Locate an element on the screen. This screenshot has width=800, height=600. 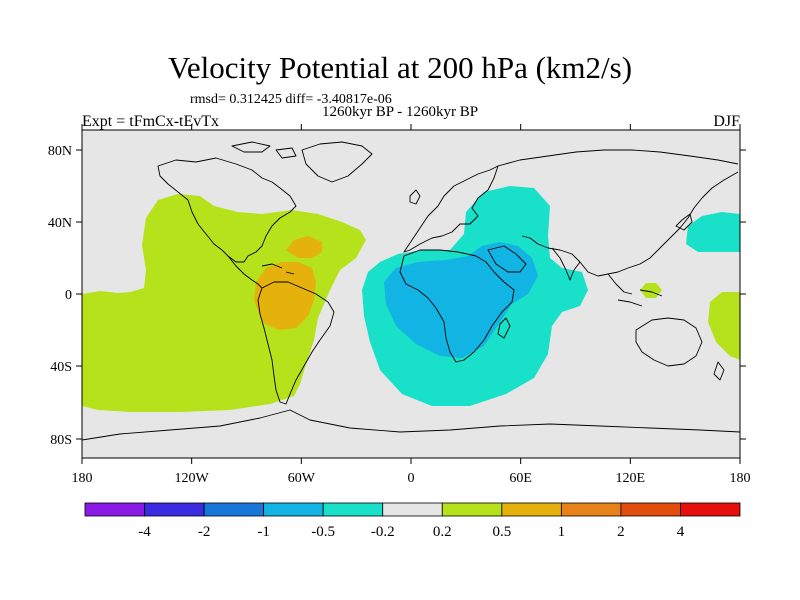
negative-anomaly-core-africa is located at coordinates (461, 300).